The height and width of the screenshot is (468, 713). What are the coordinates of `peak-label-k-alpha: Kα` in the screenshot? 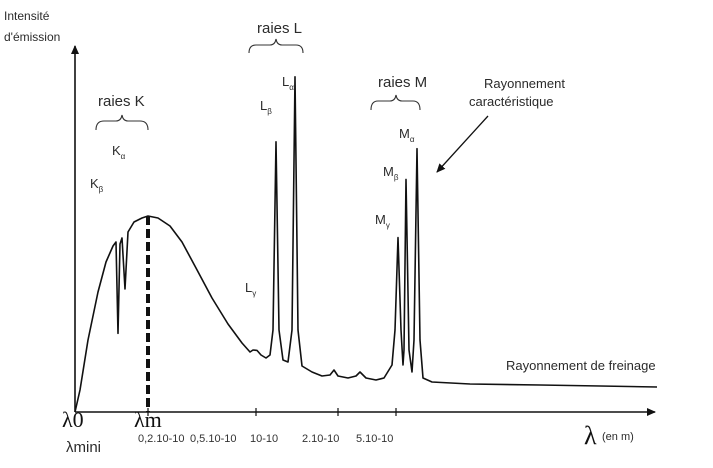 It's located at (119, 152).